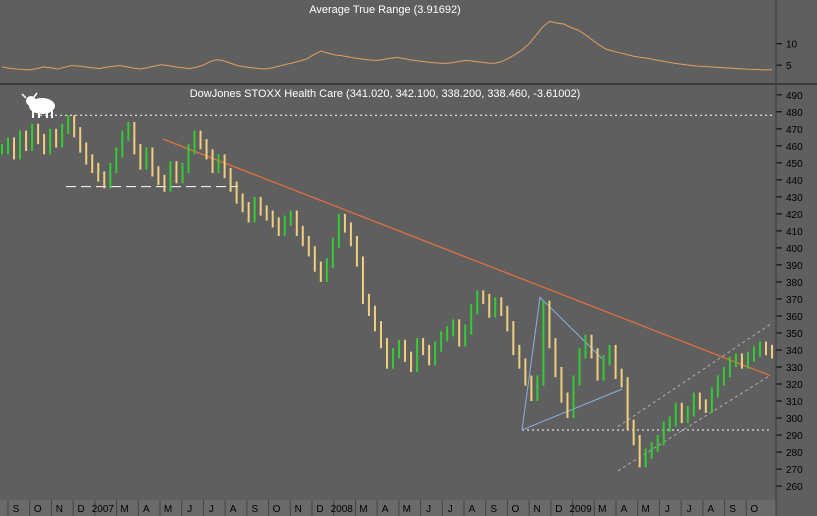  I want to click on price-y-tick-label: 420, so click(794, 215).